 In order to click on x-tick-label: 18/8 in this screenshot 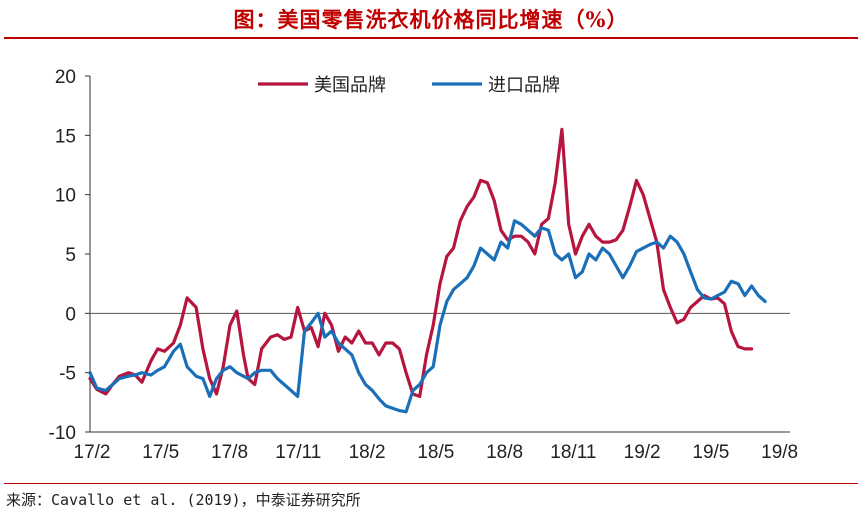, I will do `click(504, 452)`.